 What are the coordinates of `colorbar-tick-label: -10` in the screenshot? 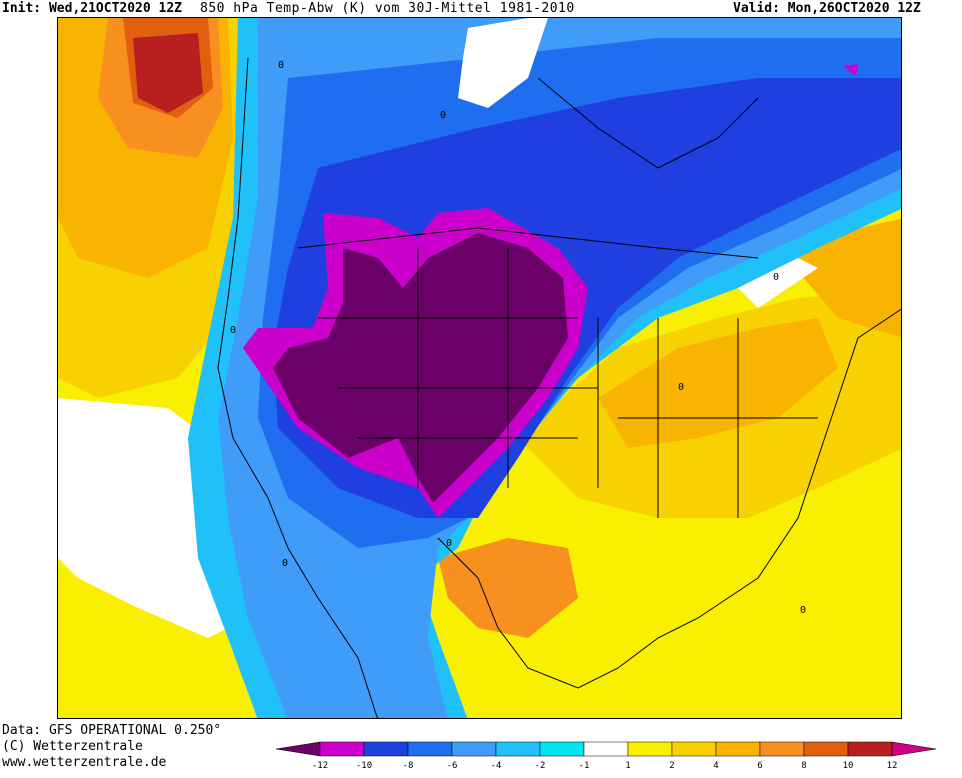 It's located at (364, 766).